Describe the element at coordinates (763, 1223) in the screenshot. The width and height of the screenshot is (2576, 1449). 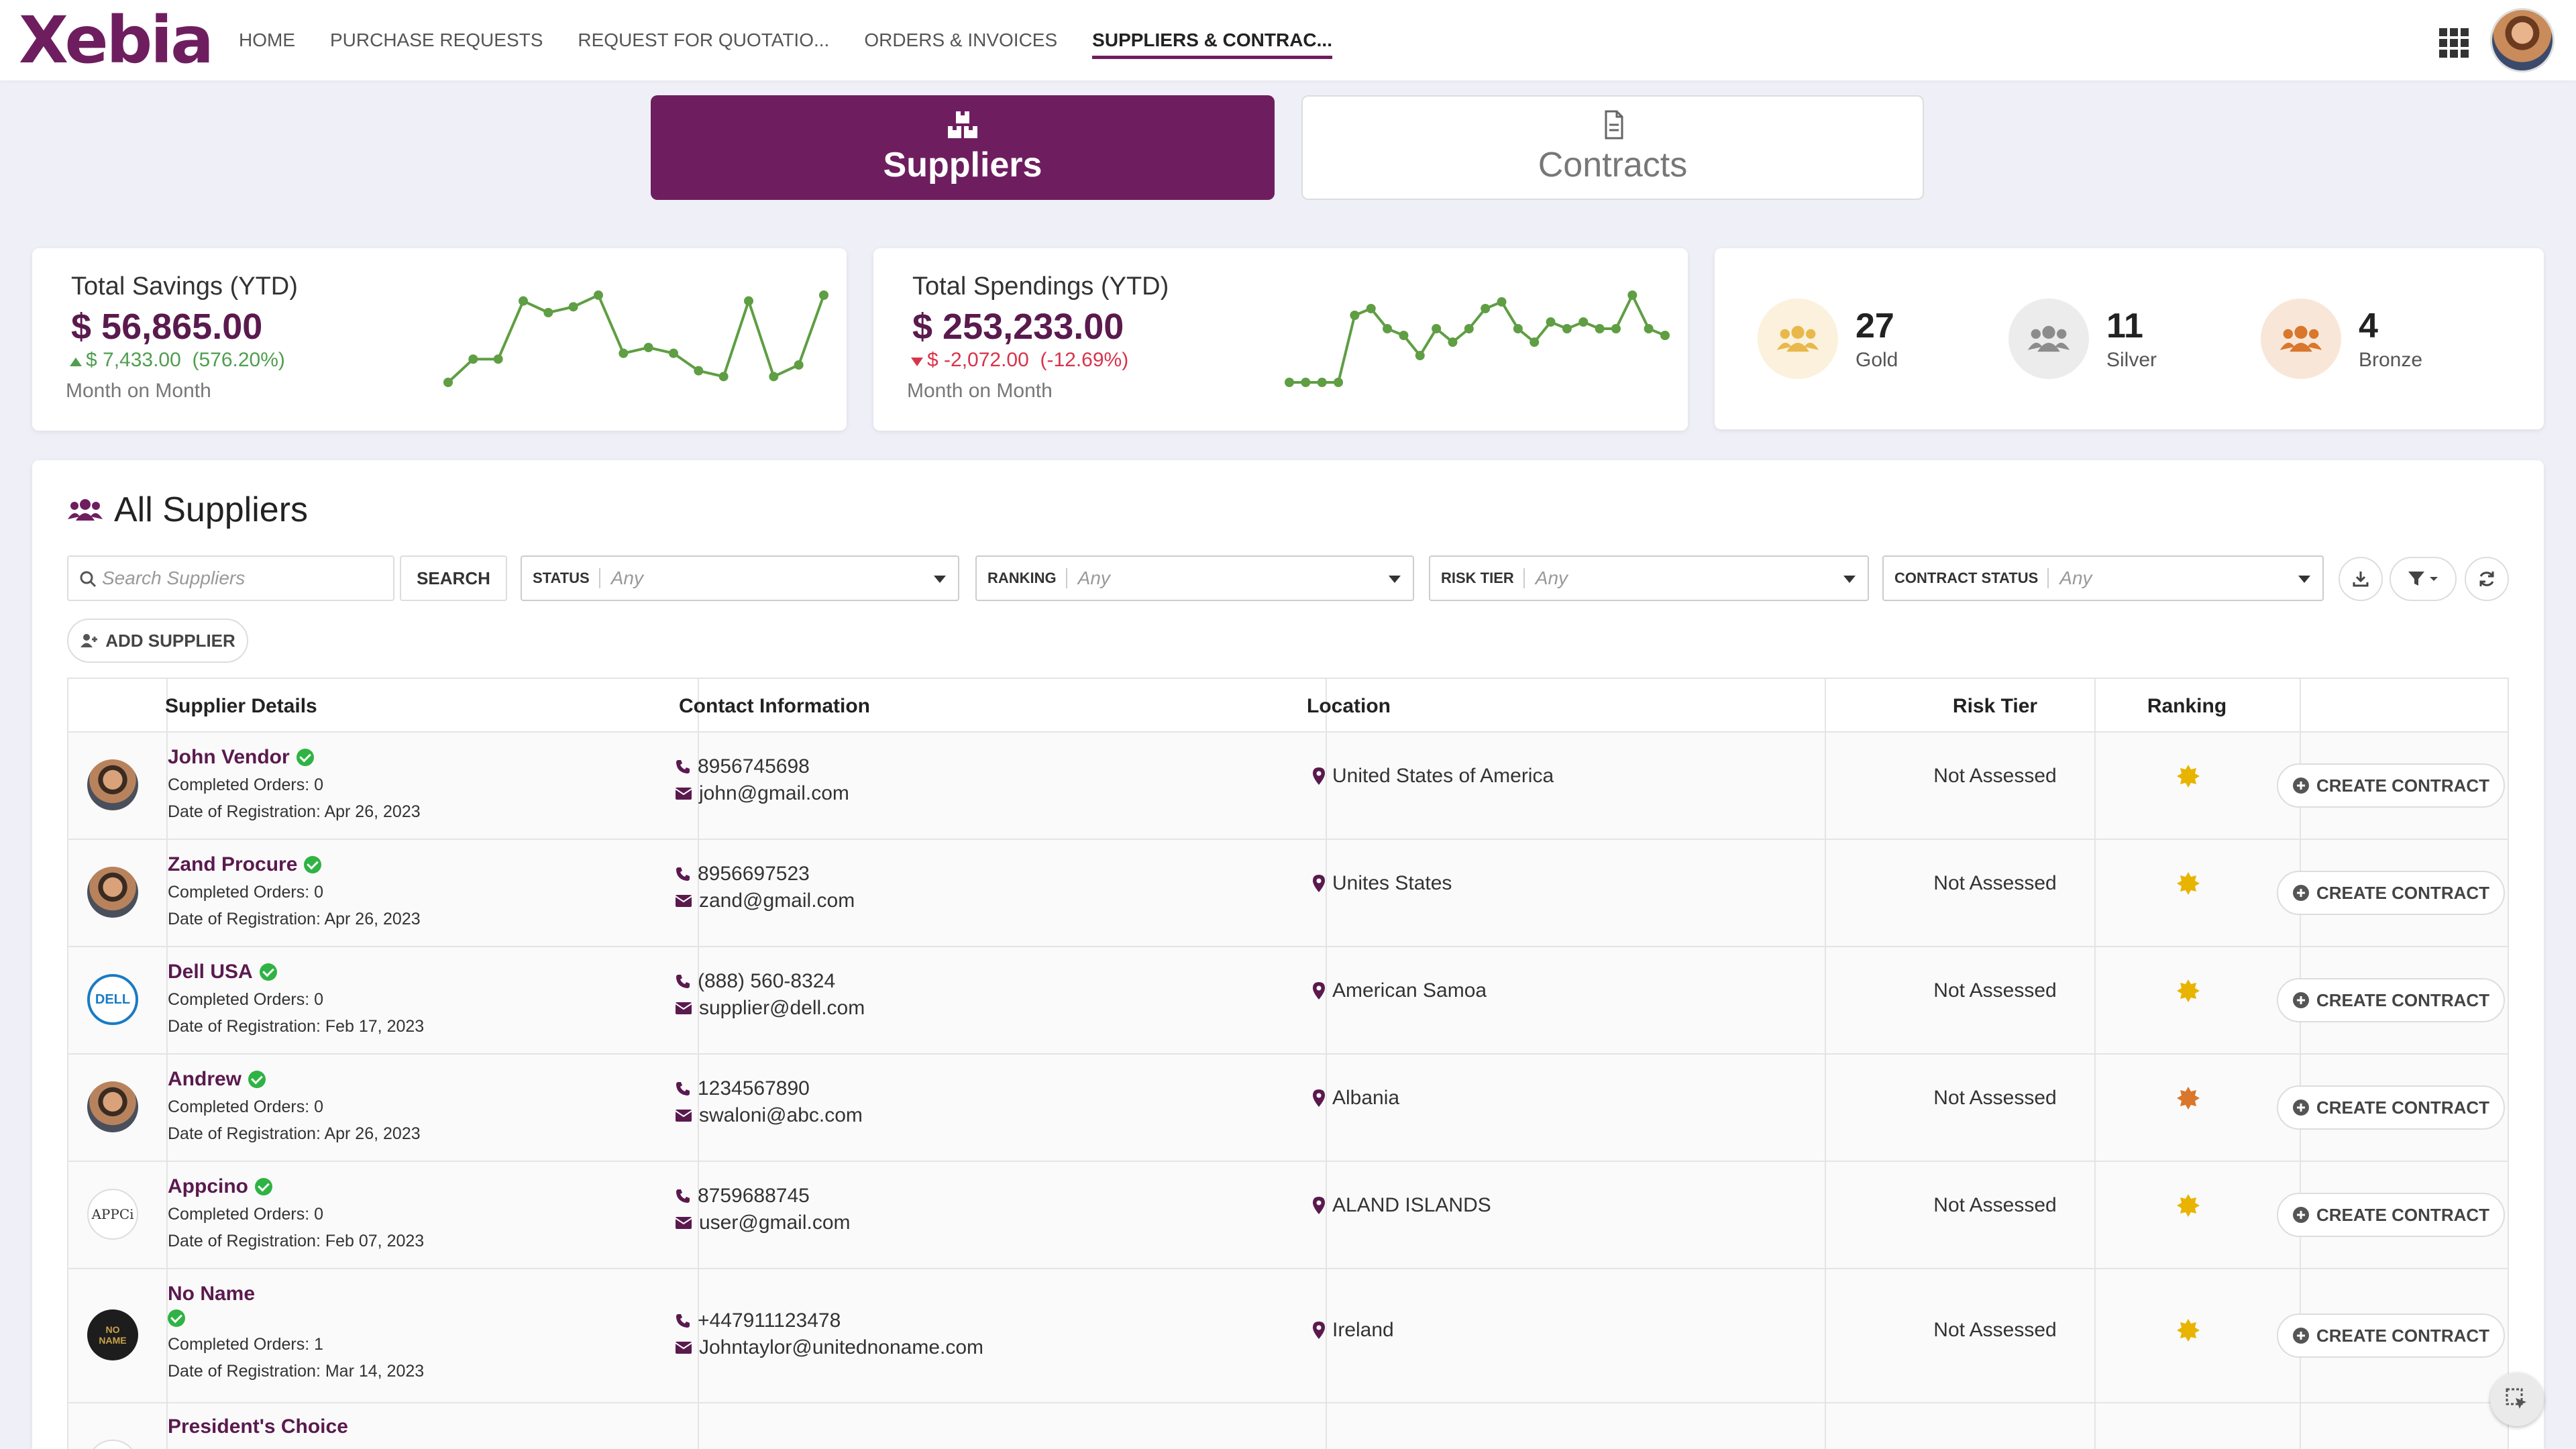
I see `supplier-email: user@gmail.com` at that location.